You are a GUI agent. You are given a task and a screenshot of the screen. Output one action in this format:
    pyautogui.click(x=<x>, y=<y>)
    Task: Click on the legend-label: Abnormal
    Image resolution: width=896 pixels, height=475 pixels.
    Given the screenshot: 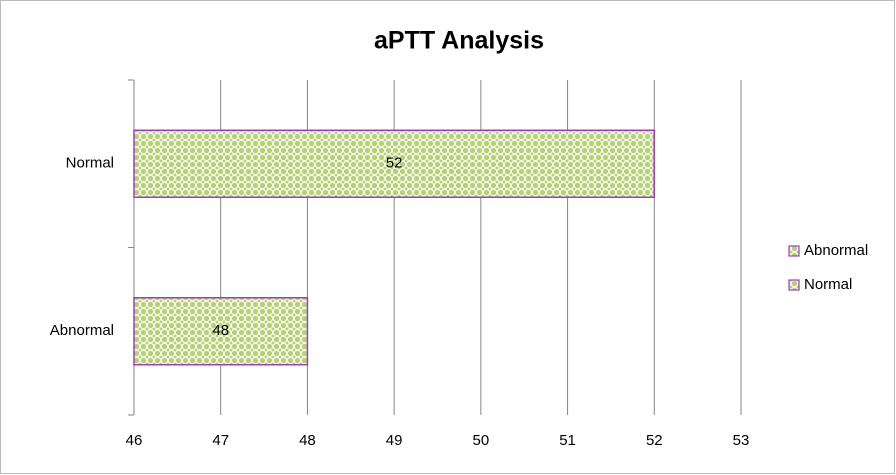 What is the action you would take?
    pyautogui.click(x=836, y=250)
    